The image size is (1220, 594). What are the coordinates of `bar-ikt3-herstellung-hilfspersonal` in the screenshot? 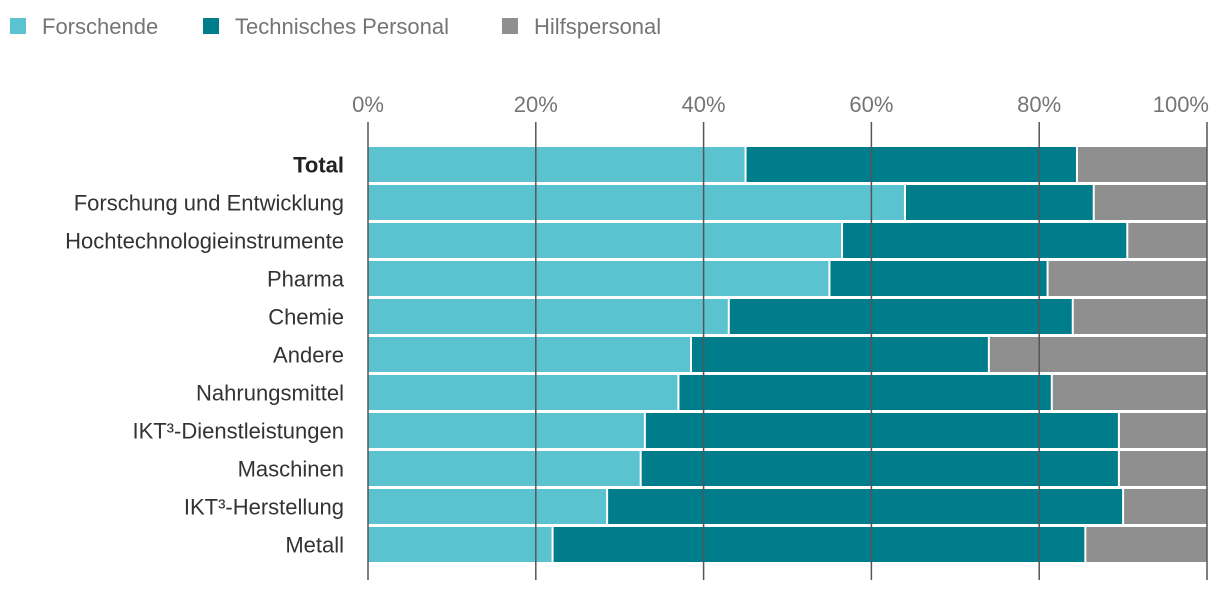 It's located at (1165, 506).